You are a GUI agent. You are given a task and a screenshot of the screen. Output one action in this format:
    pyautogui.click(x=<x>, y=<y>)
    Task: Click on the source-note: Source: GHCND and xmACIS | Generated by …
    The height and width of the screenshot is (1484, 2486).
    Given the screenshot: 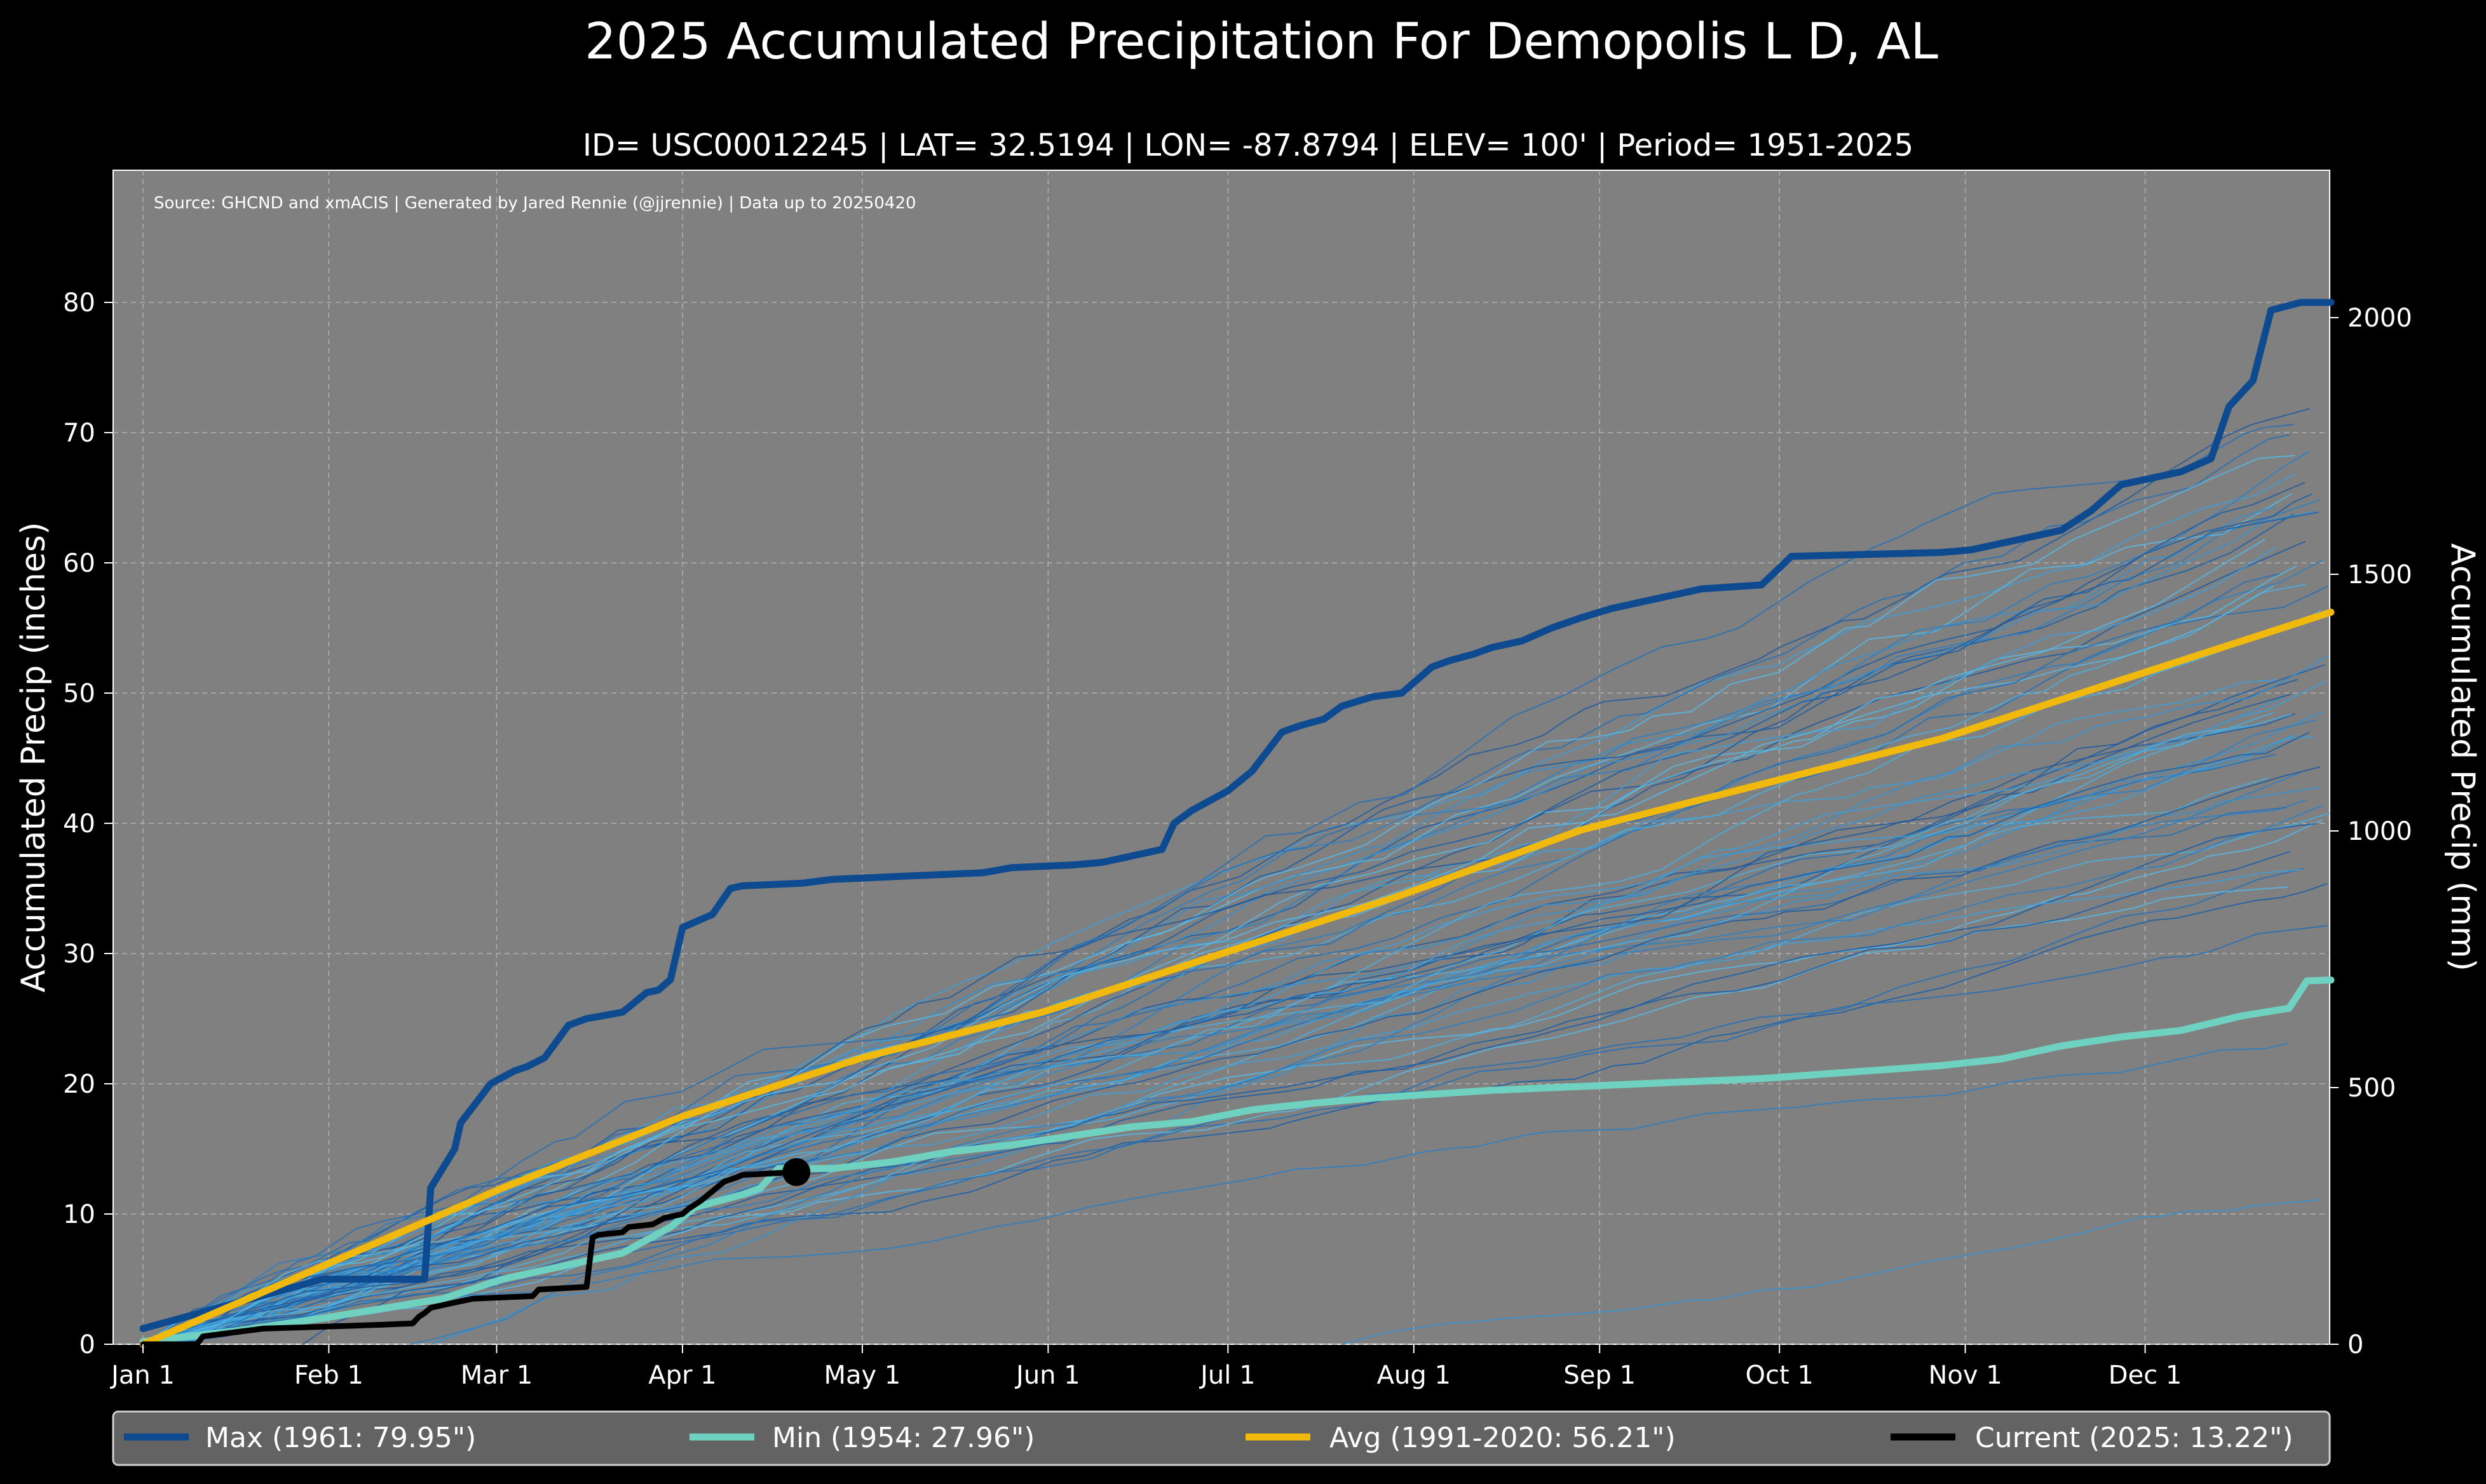 What is the action you would take?
    pyautogui.click(x=535, y=203)
    